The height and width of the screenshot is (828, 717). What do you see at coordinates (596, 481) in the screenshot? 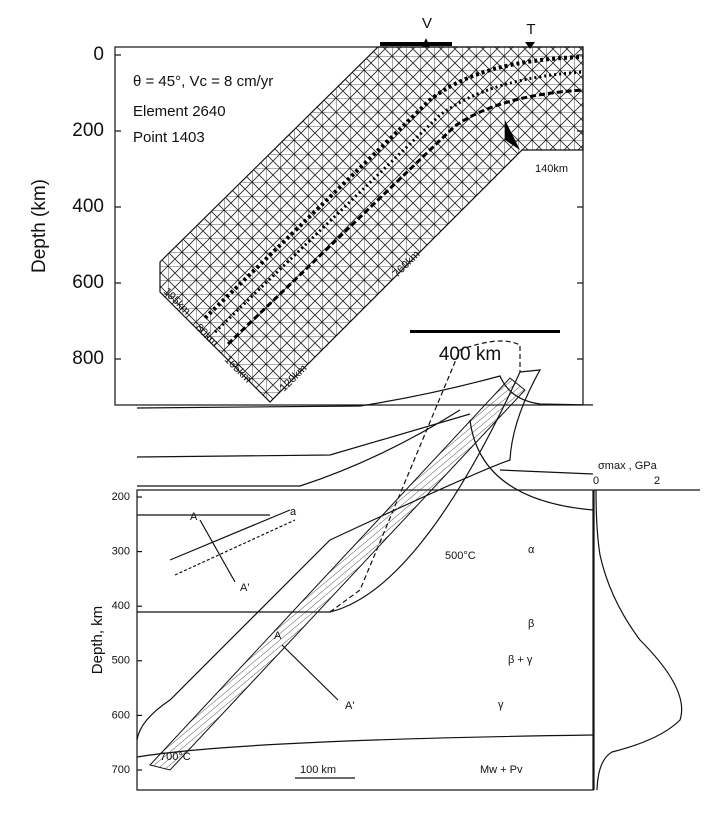
I see `x-tick-label: 0` at bounding box center [596, 481].